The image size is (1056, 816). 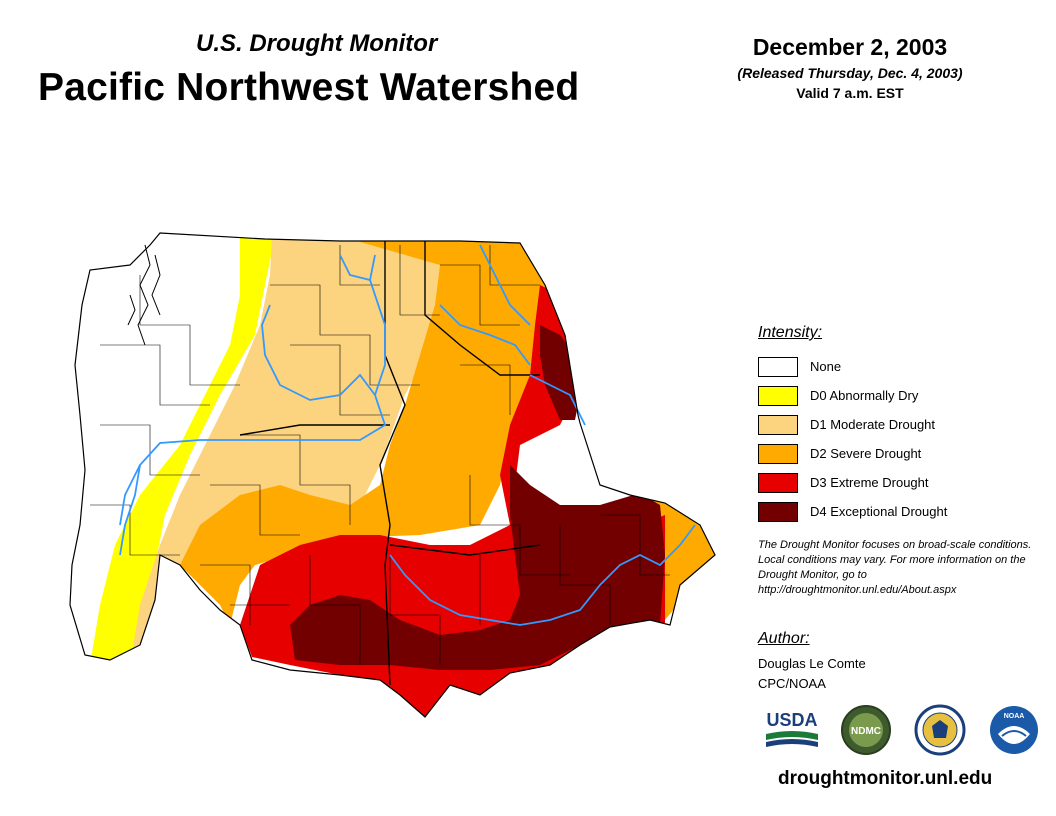 I want to click on commerce-seal, so click(x=940, y=730).